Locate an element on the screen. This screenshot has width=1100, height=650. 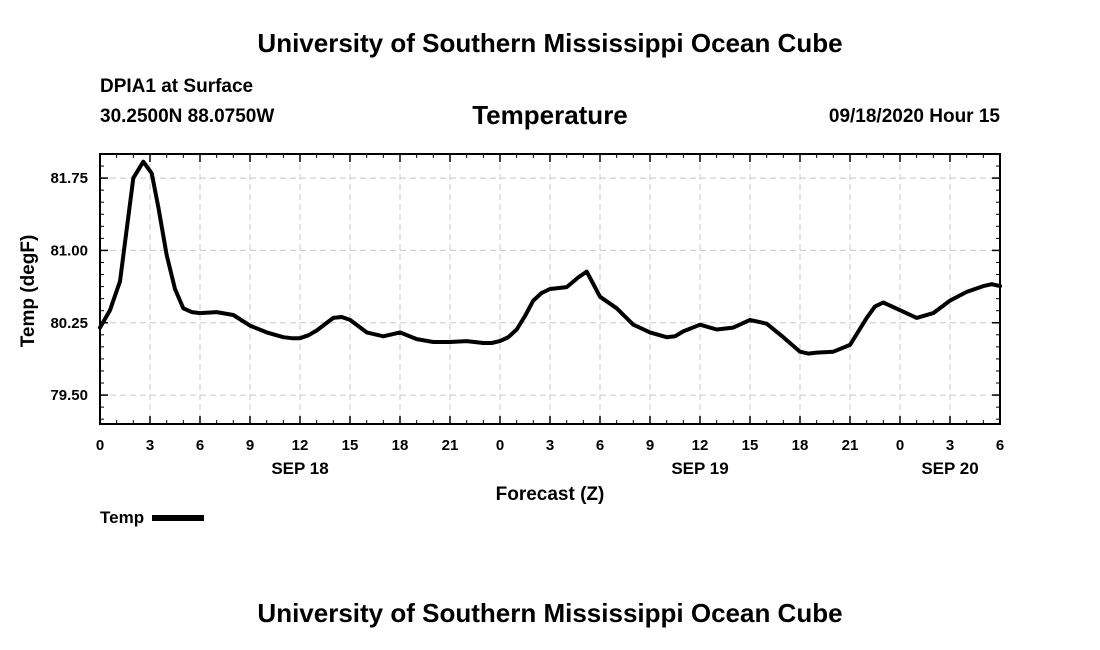
y-tick-label: 81.75 is located at coordinates (69, 178).